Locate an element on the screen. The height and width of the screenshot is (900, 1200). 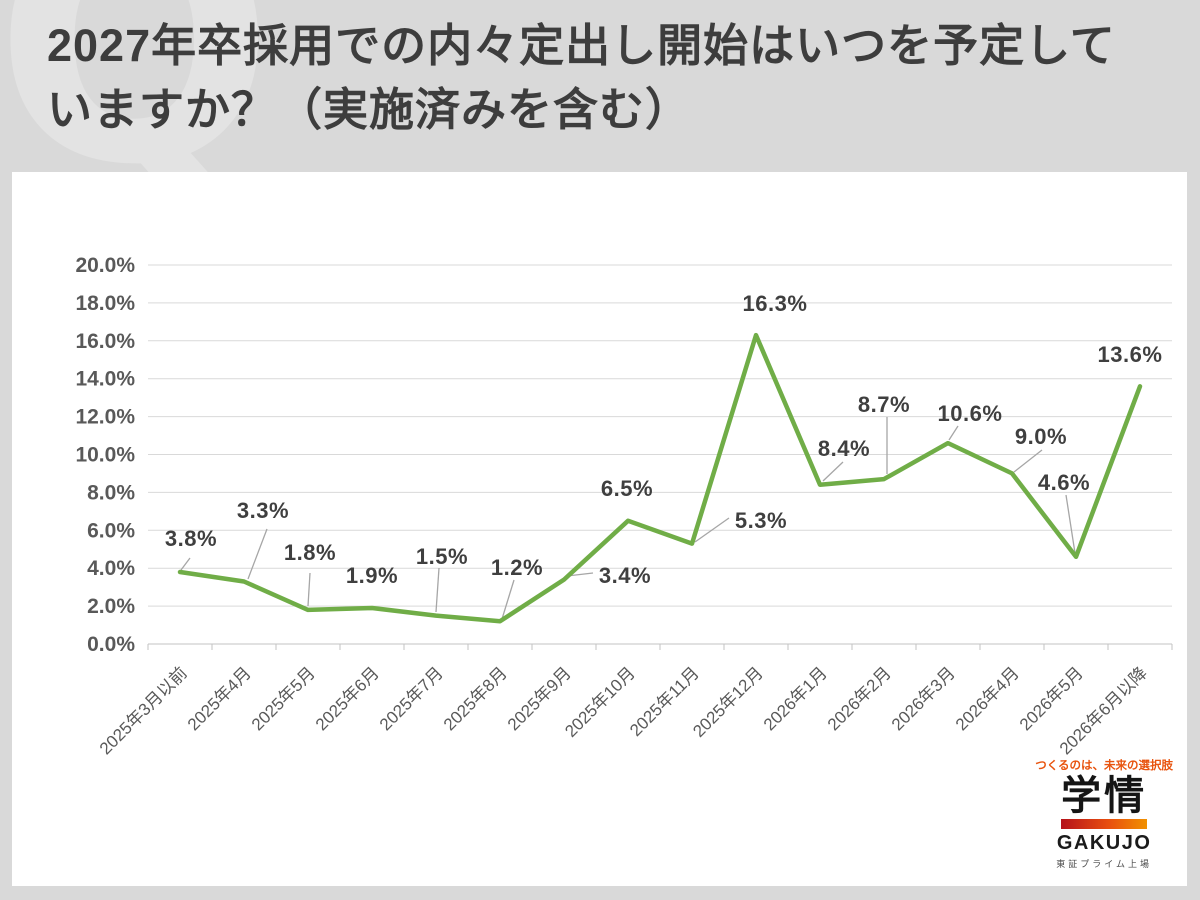
y-axis-label: 8.0% is located at coordinates (111, 492).